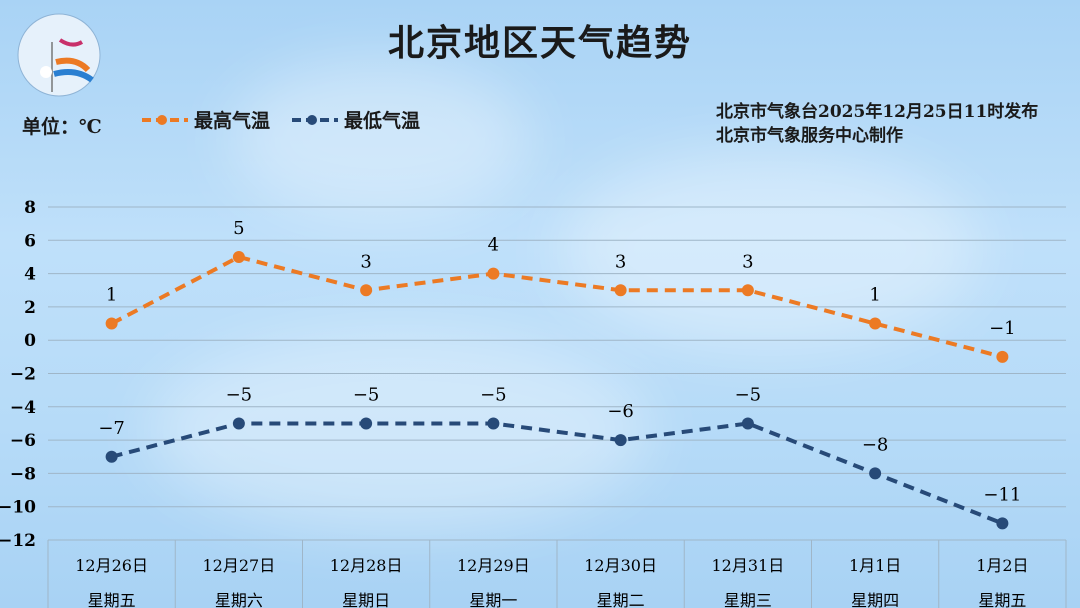 The height and width of the screenshot is (608, 1080). I want to click on x-date-label: 12月26日, so click(111, 565).